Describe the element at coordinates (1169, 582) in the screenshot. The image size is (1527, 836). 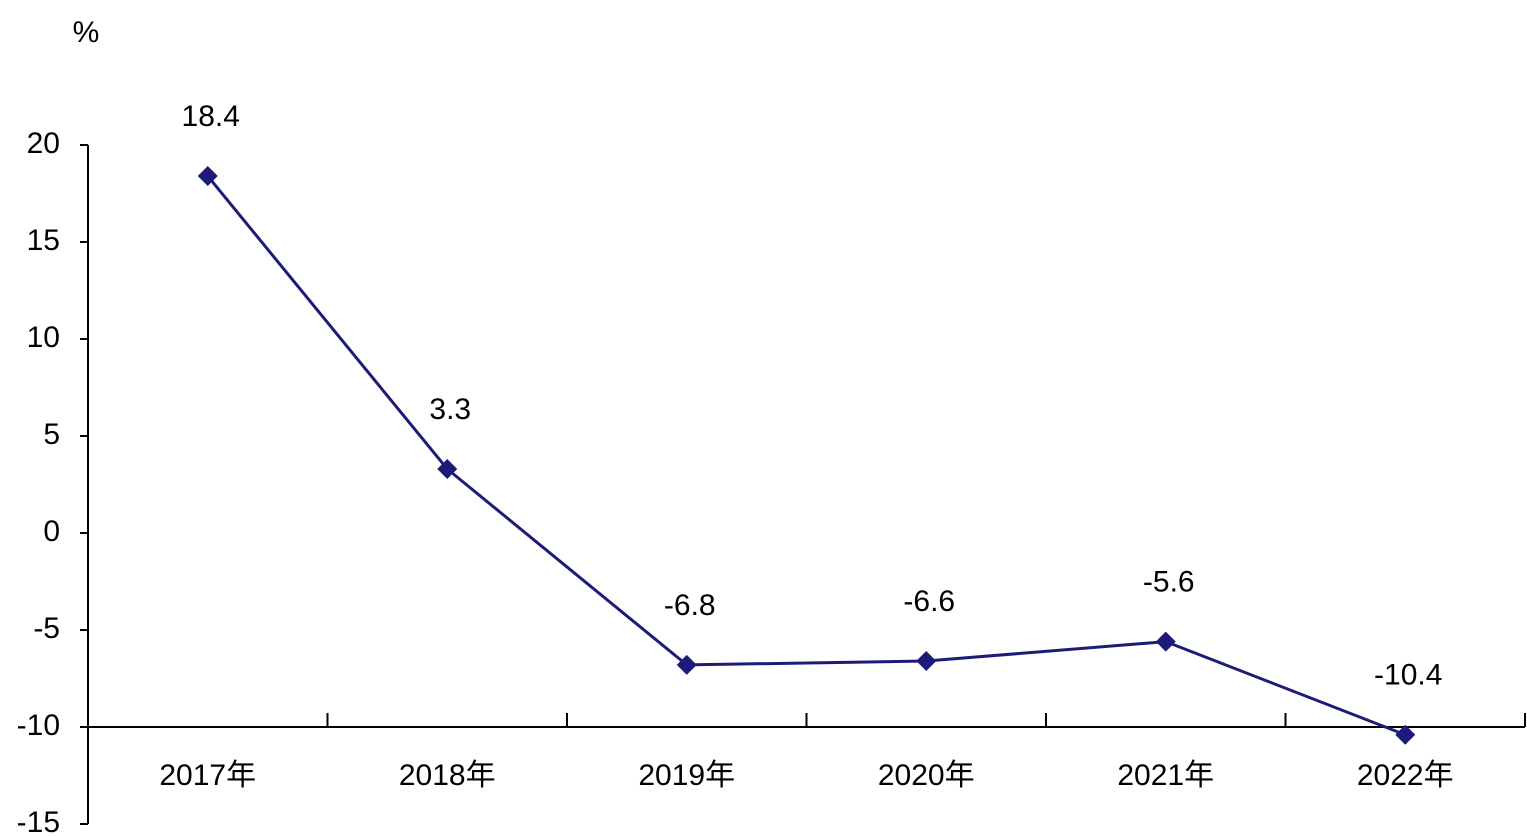
I see `data-label: -5.6` at that location.